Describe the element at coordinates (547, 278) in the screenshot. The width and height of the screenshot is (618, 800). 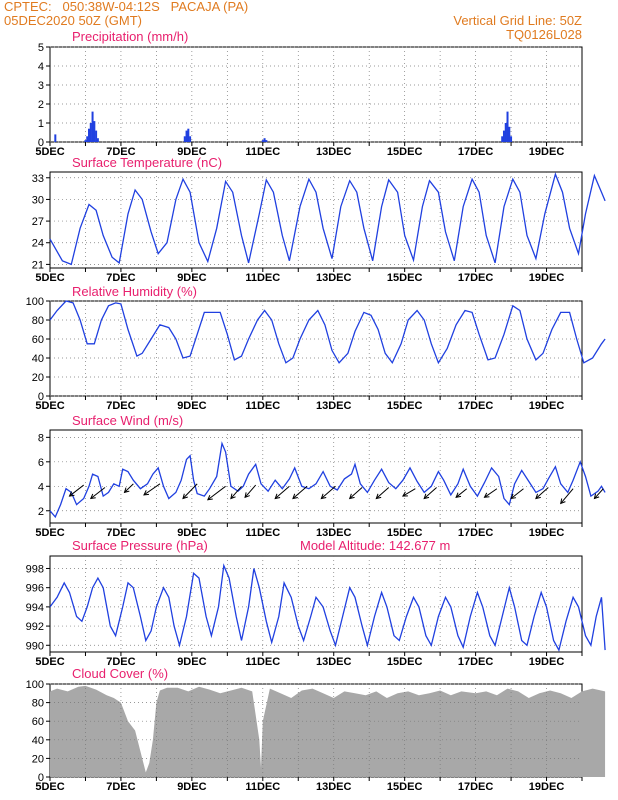
I see `temperature-xtick-label-7: 19DEC` at that location.